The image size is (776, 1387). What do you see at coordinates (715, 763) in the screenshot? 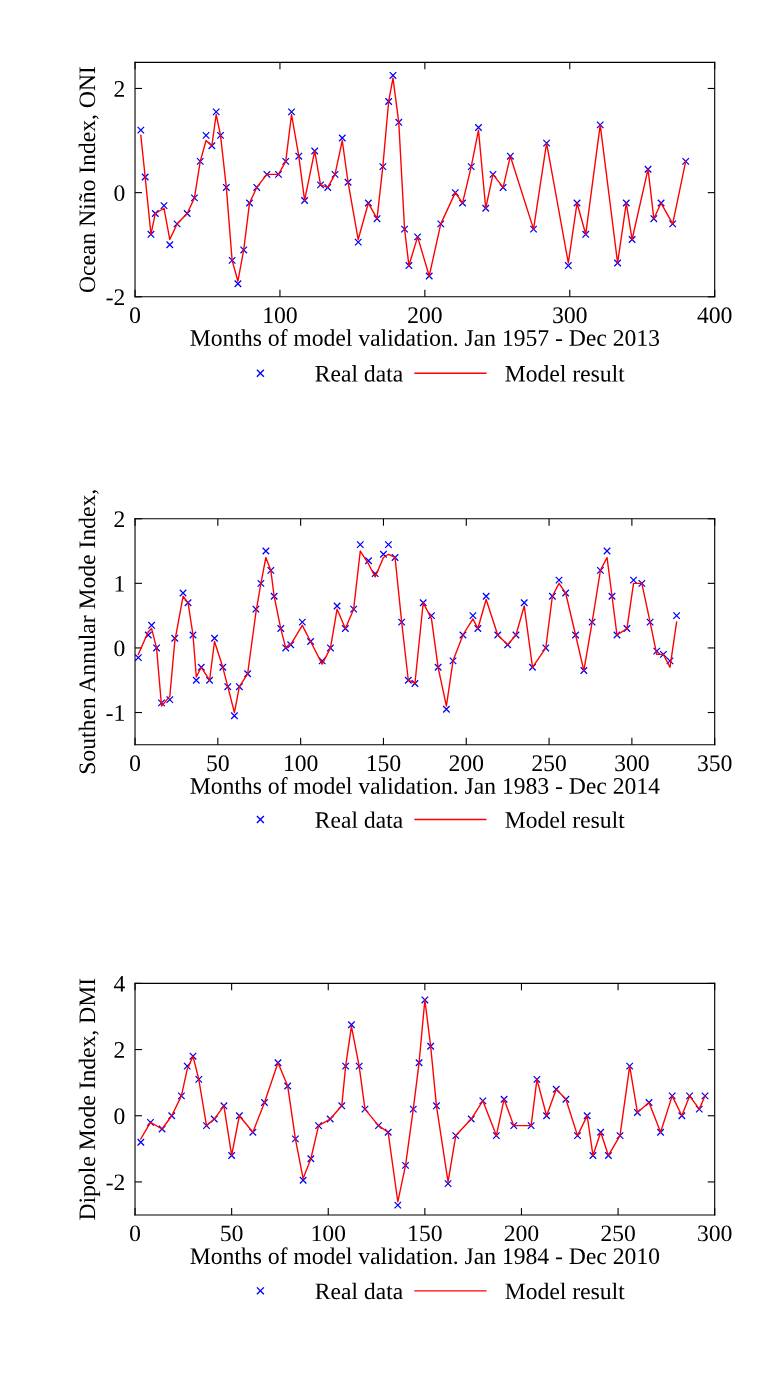
I see `x-tick-label: 350` at bounding box center [715, 763].